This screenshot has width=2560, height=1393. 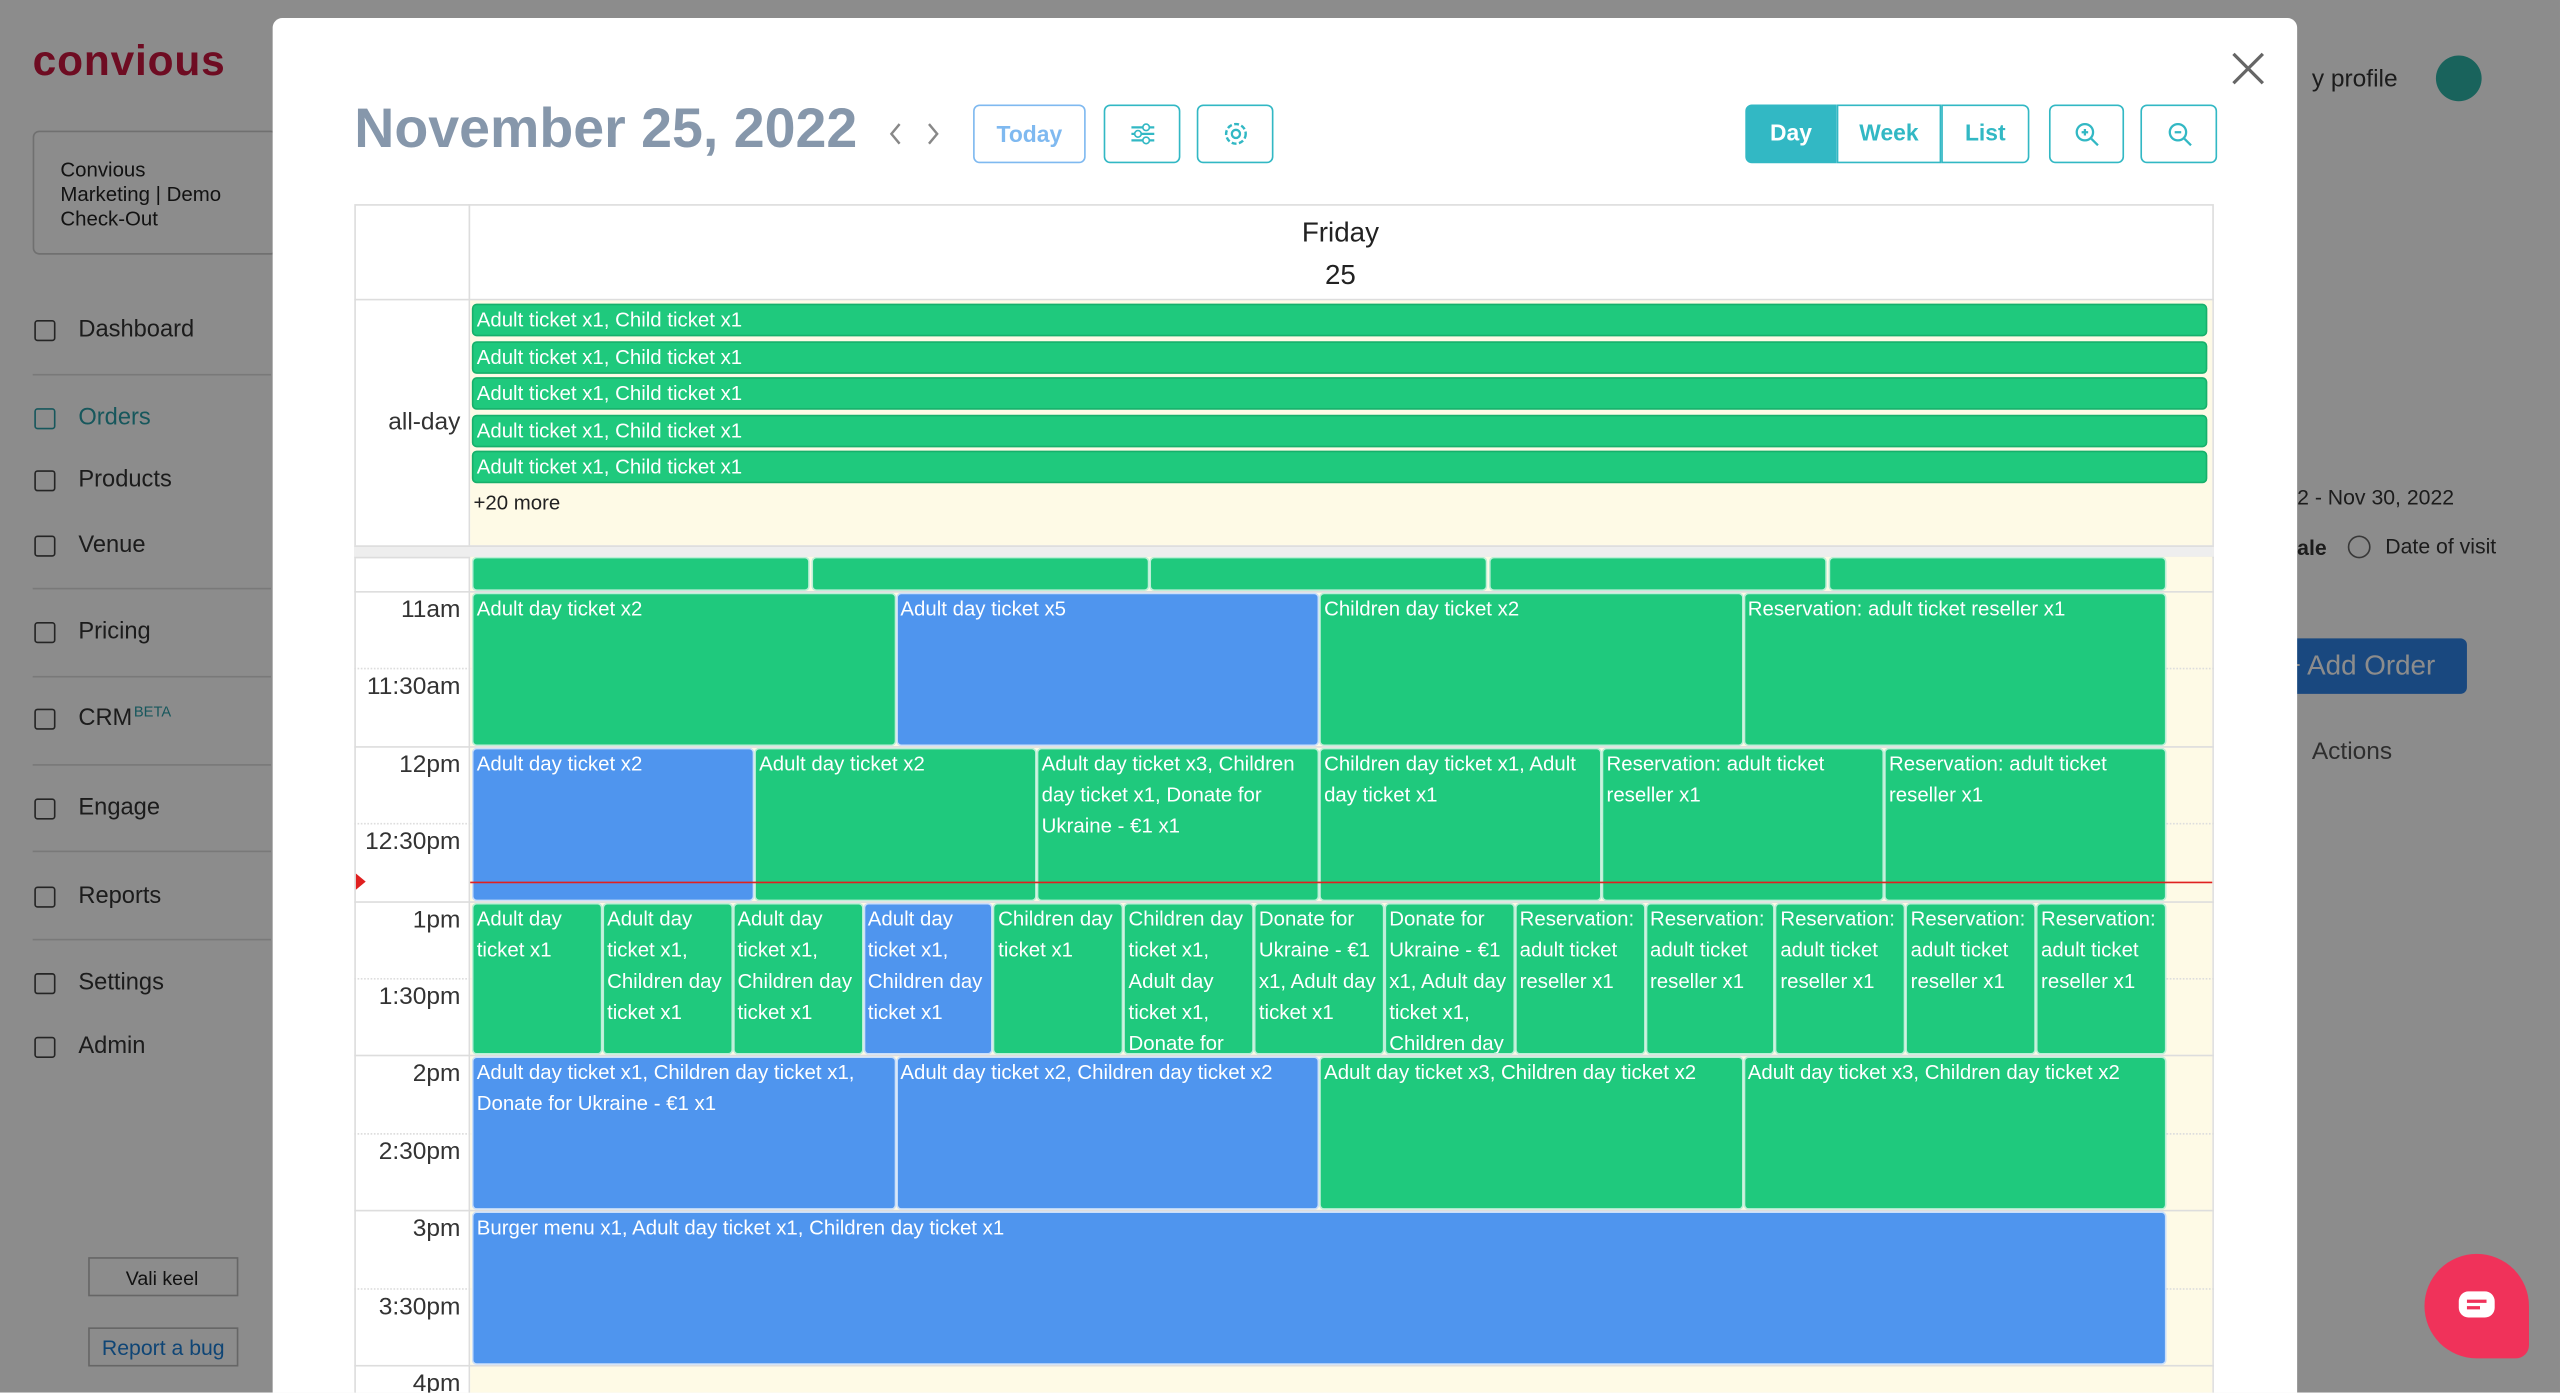 I want to click on zoom-in, so click(x=2086, y=134).